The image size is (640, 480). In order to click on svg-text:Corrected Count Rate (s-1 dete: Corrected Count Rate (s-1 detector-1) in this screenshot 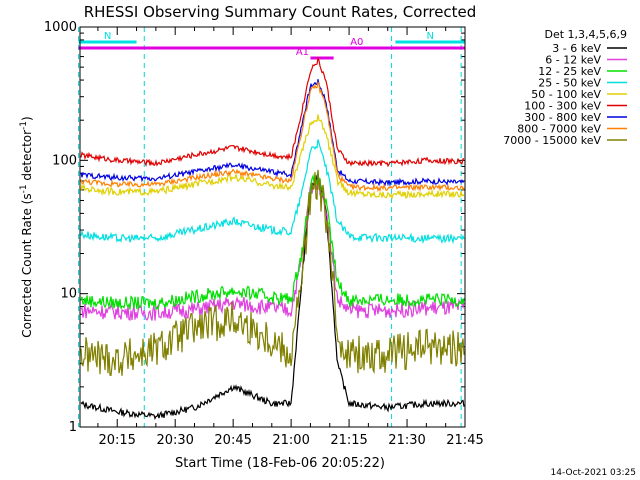, I will do `click(26, 226)`.